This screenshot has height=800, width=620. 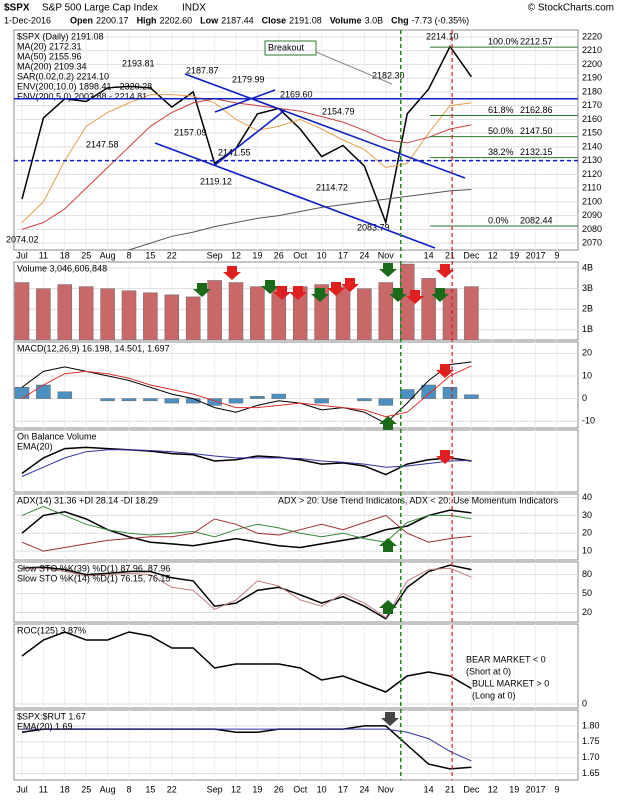 What do you see at coordinates (498, 220) in the screenshot?
I see `fib-label: 0.0%` at bounding box center [498, 220].